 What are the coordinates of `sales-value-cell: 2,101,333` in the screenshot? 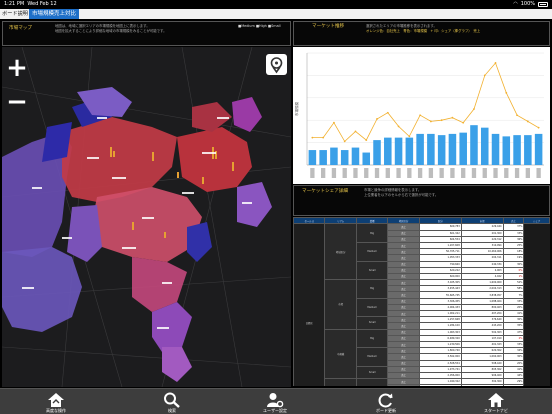 It's located at (482, 385).